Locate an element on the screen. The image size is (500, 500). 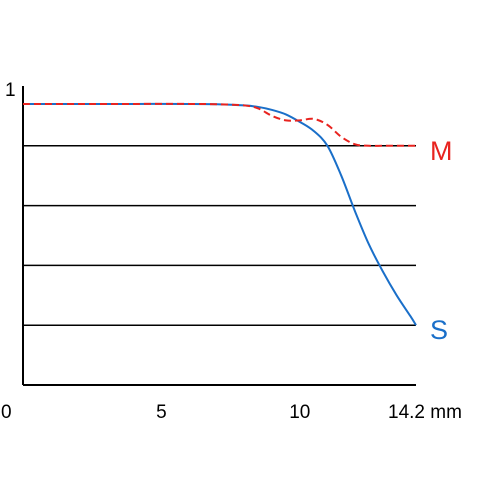
y-tick-label: 1 is located at coordinates (10, 90).